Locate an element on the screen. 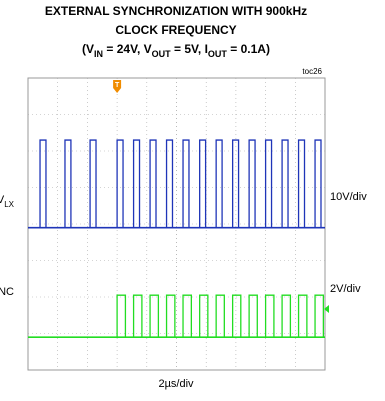  channel-label: VLX is located at coordinates (7, 201).